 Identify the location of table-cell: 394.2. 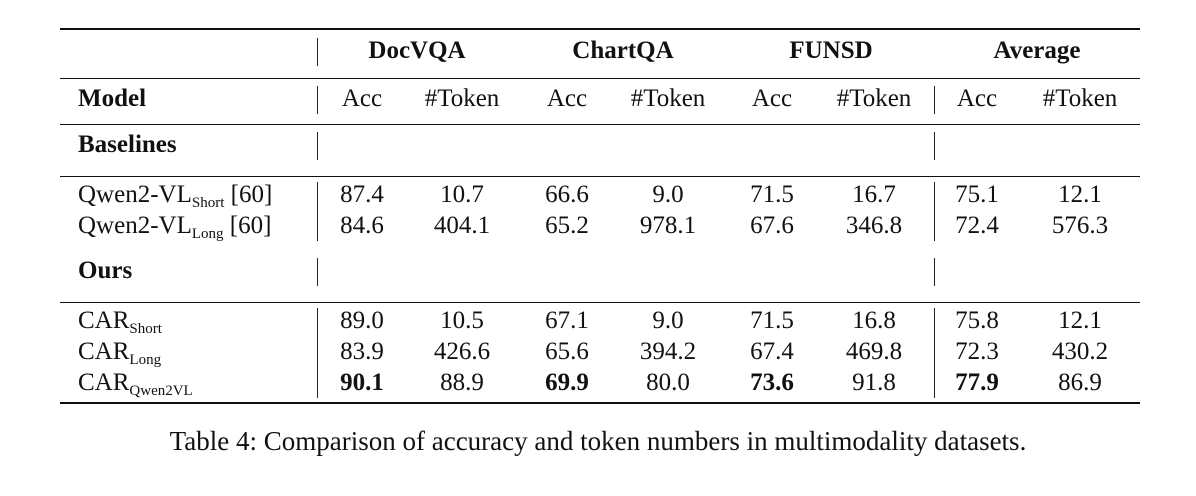
(668, 351).